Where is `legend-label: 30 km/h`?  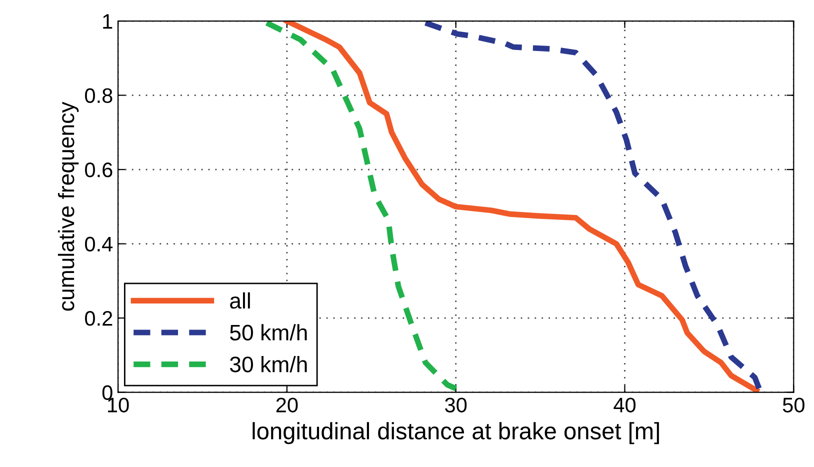
legend-label: 30 km/h is located at coordinates (268, 364).